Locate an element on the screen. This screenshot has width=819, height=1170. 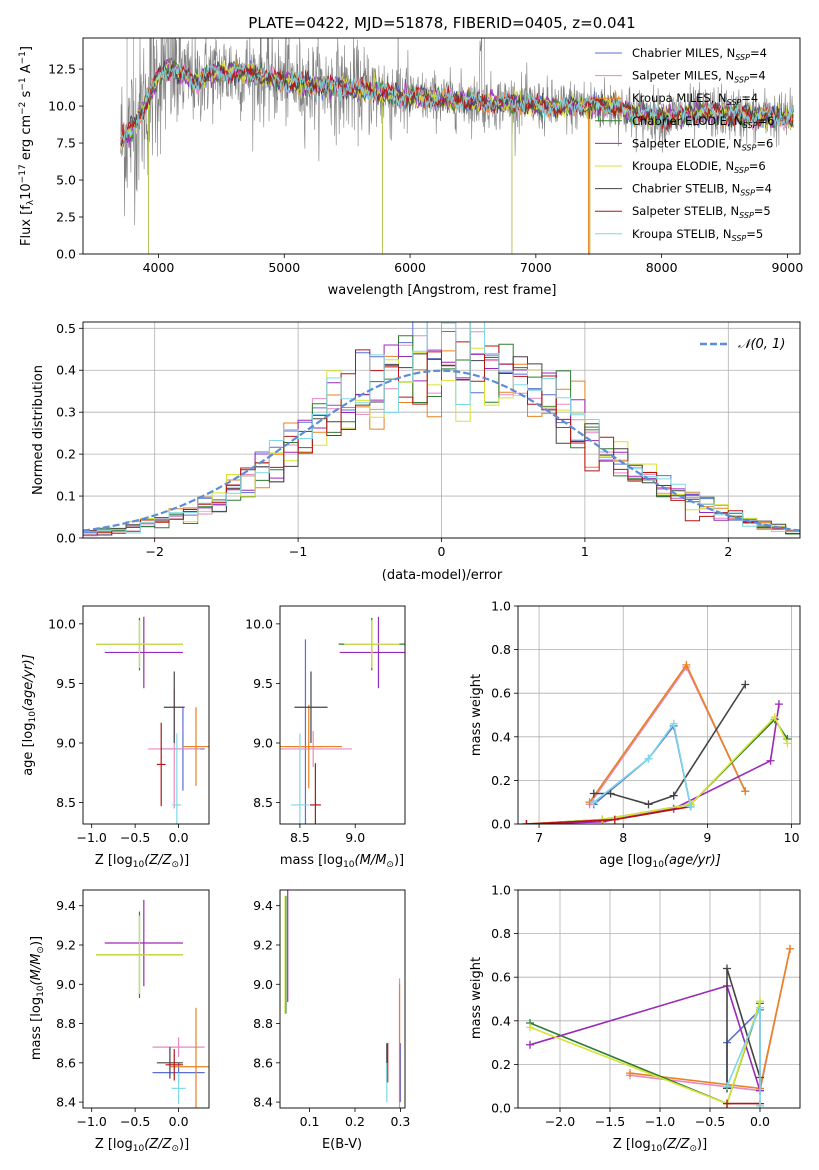
mass_vs_Z-frame is located at coordinates (146, 999).